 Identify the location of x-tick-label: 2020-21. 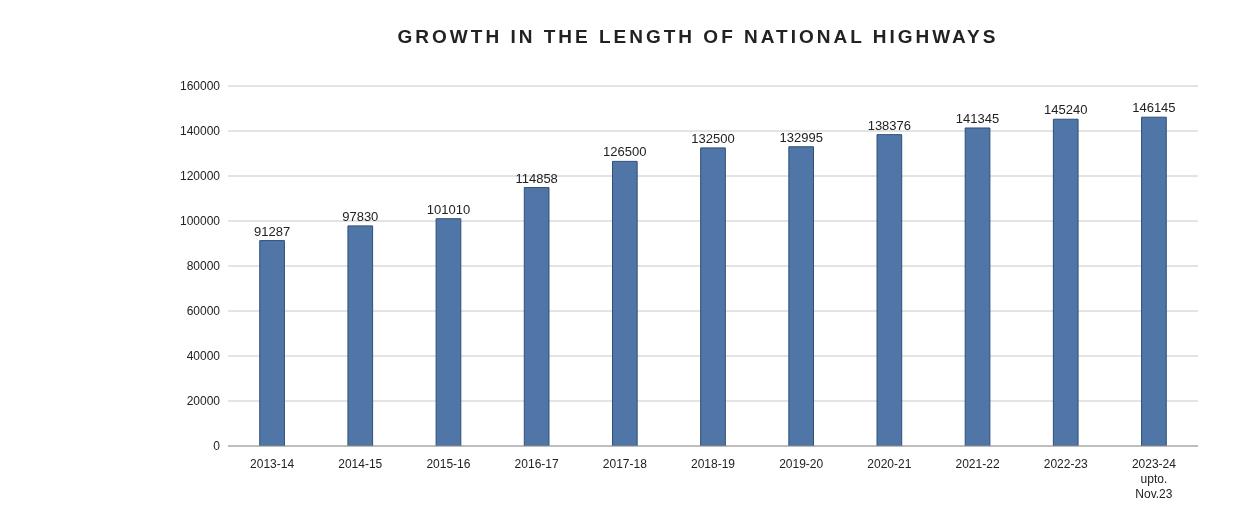
(889, 464).